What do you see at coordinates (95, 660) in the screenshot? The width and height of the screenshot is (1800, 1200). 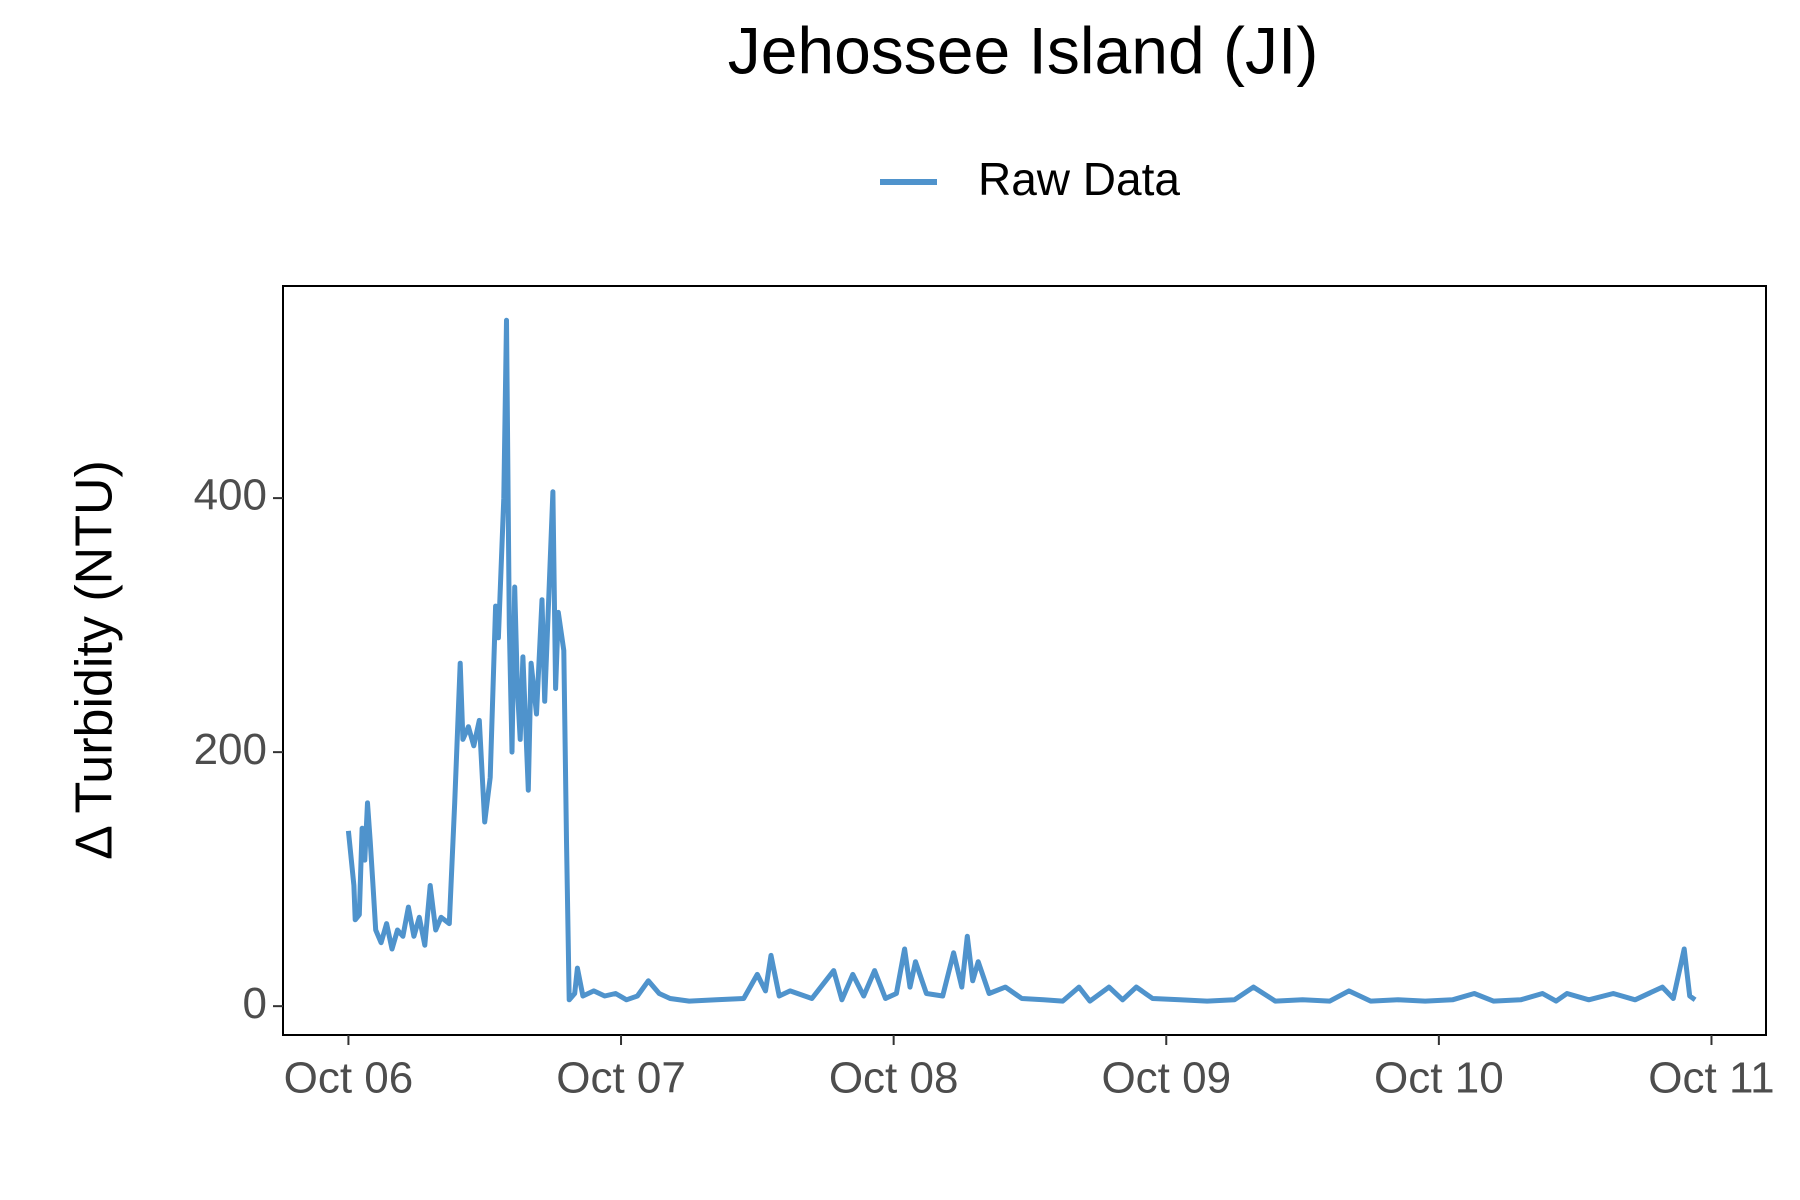 I see `y-axis-label: Δ Turbidity (NTU)` at bounding box center [95, 660].